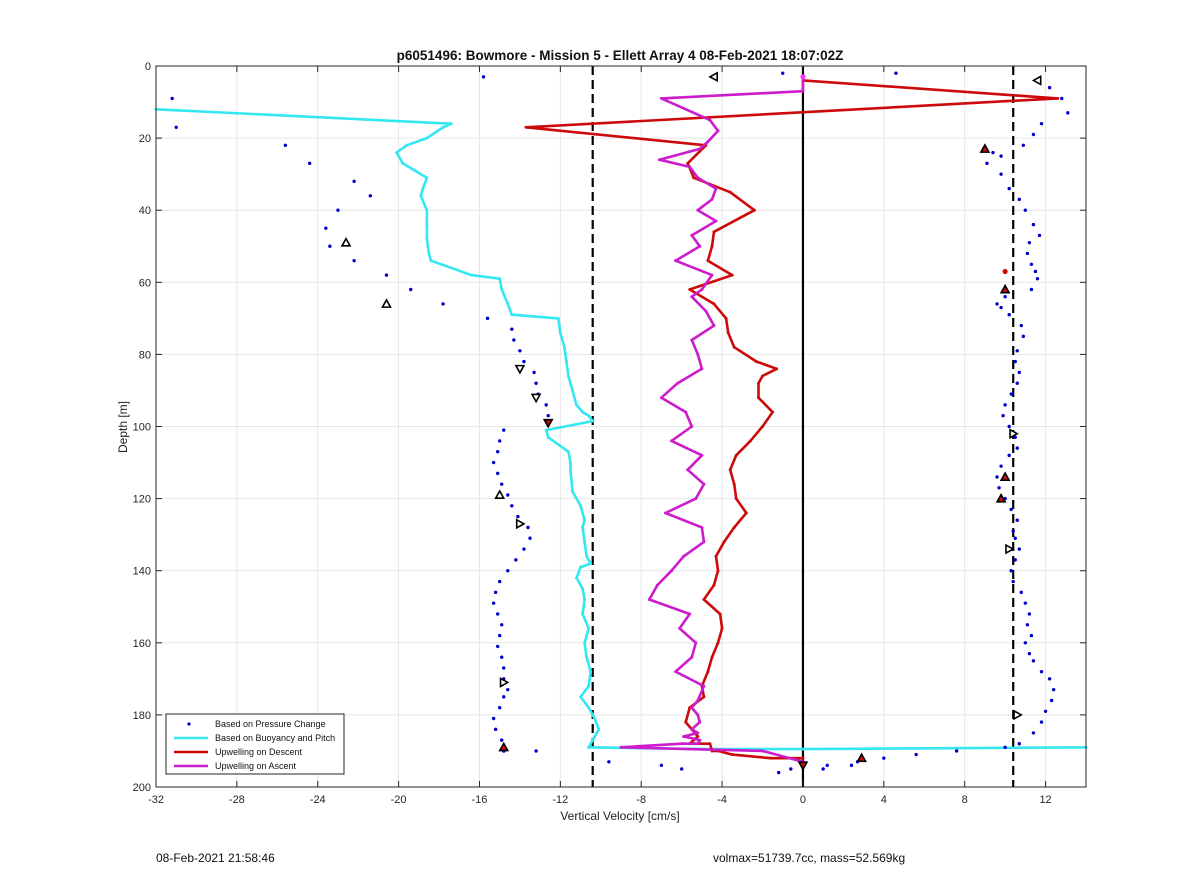 This screenshot has height=885, width=1200. I want to click on y-tick-label: 180, so click(142, 716).